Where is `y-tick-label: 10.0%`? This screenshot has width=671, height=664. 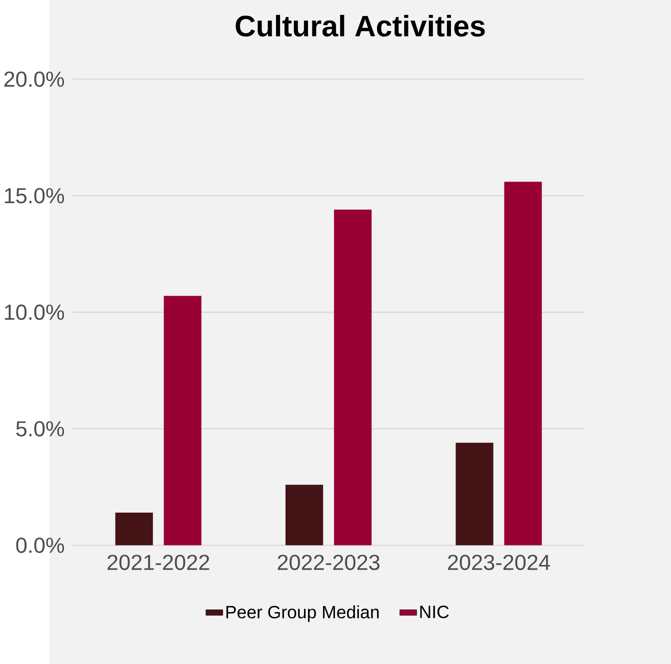 y-tick-label: 10.0% is located at coordinates (34, 312).